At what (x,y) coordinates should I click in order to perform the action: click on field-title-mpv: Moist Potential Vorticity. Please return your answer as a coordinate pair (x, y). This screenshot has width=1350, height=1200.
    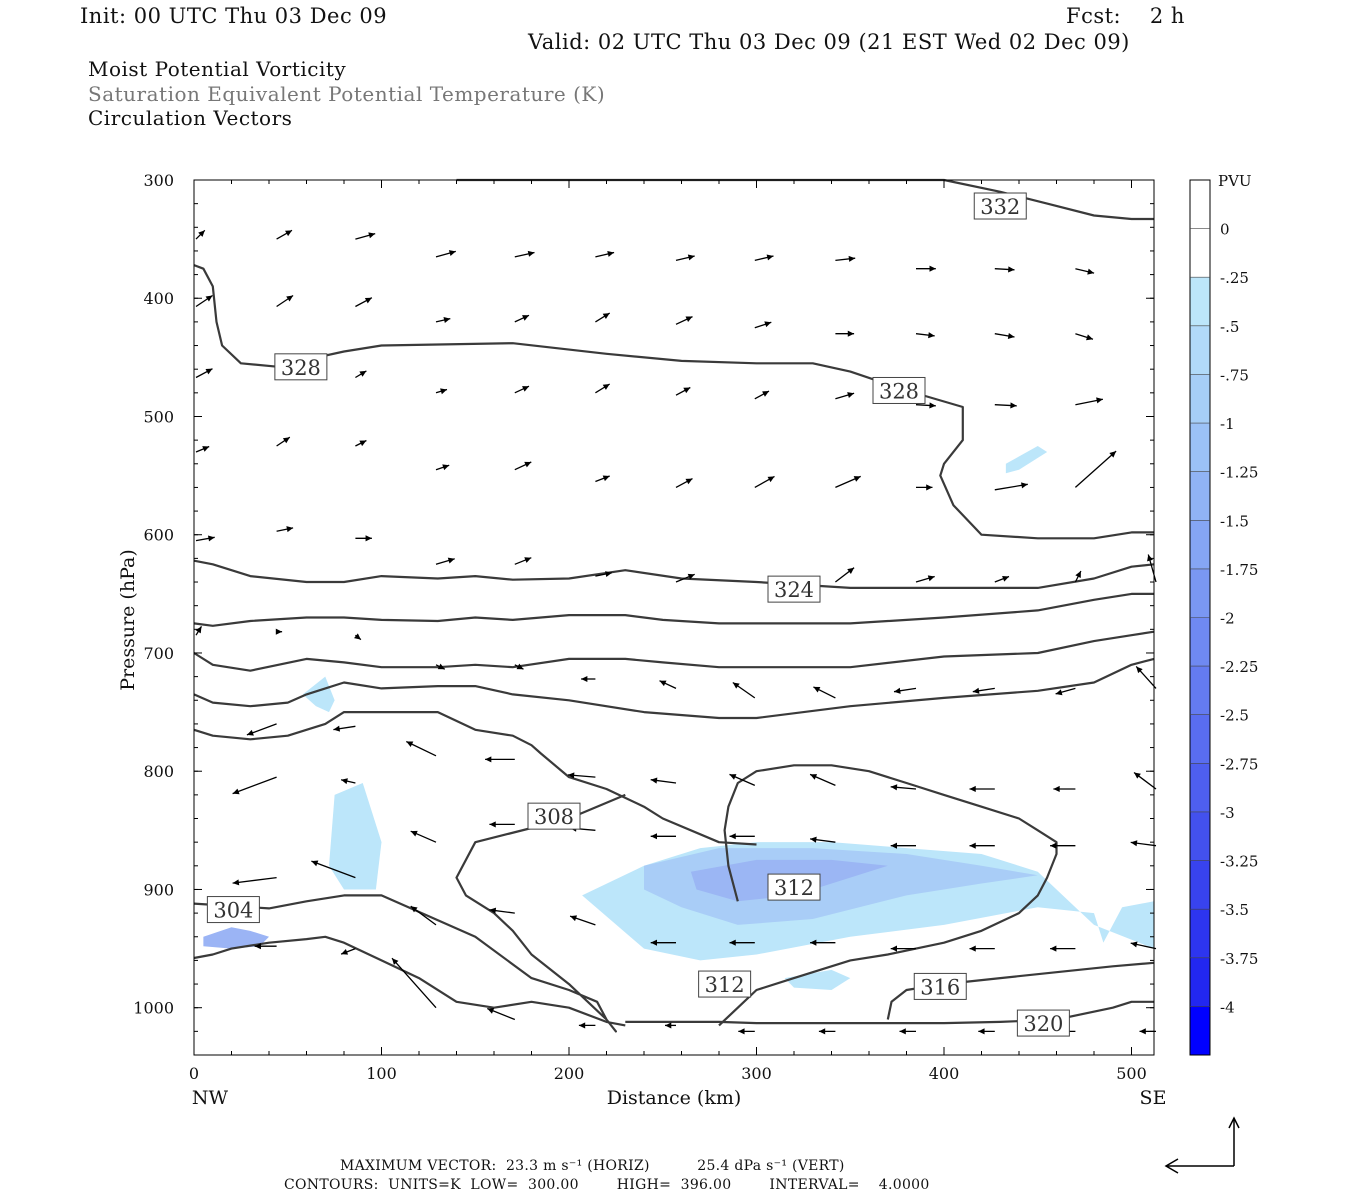
    Looking at the image, I should click on (217, 69).